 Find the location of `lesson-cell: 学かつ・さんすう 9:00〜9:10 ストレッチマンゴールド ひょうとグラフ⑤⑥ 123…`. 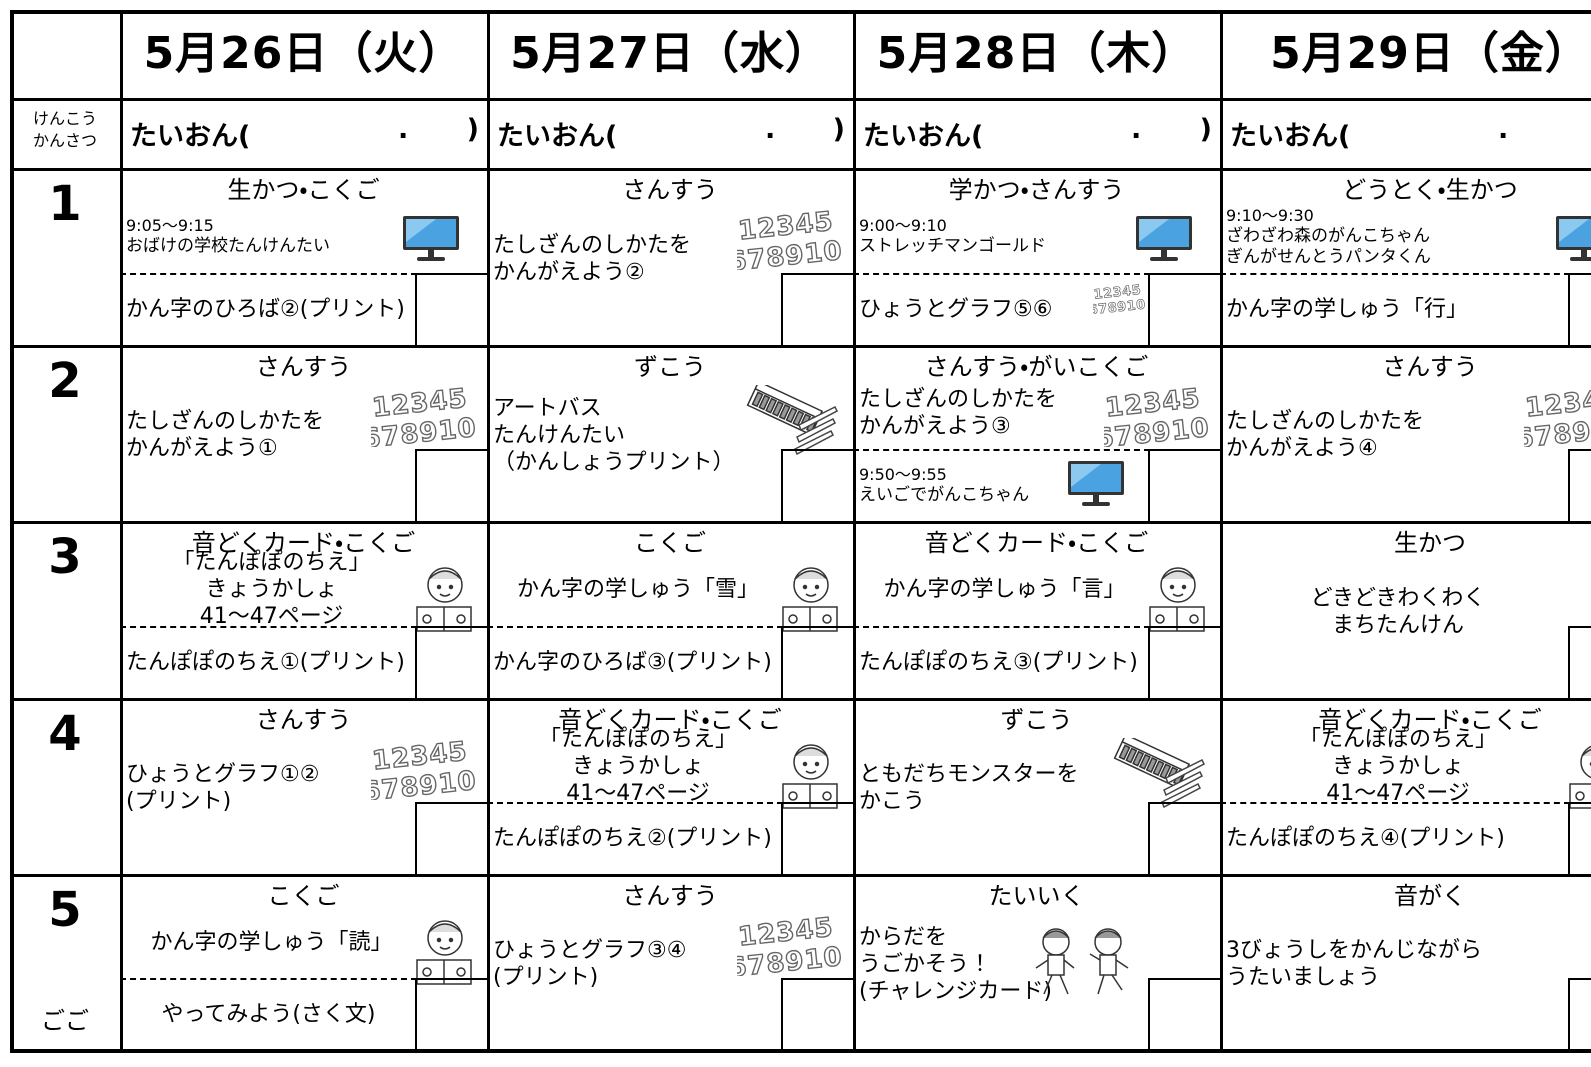

lesson-cell: 学かつ・さんすう 9:00〜9:10 ストレッチマンゴールド ひょうとグラフ⑤⑥ 123… is located at coordinates (1038, 258).